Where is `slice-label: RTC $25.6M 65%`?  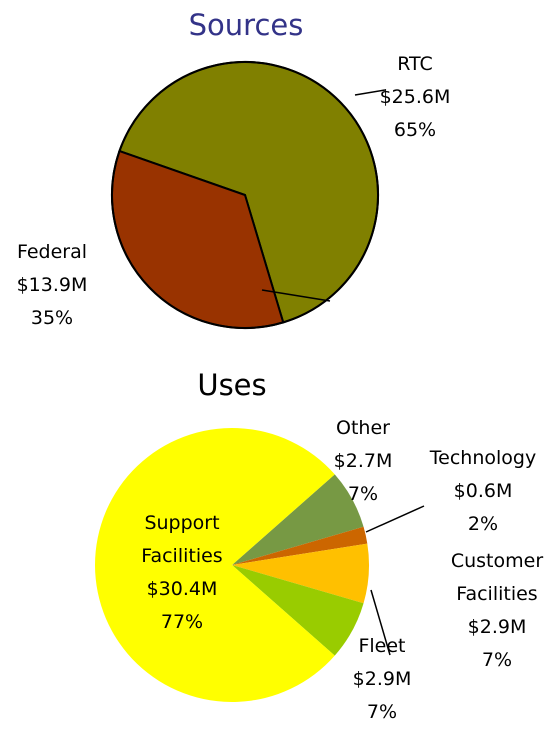
slice-label: RTC $25.6M 65% is located at coordinates (415, 97).